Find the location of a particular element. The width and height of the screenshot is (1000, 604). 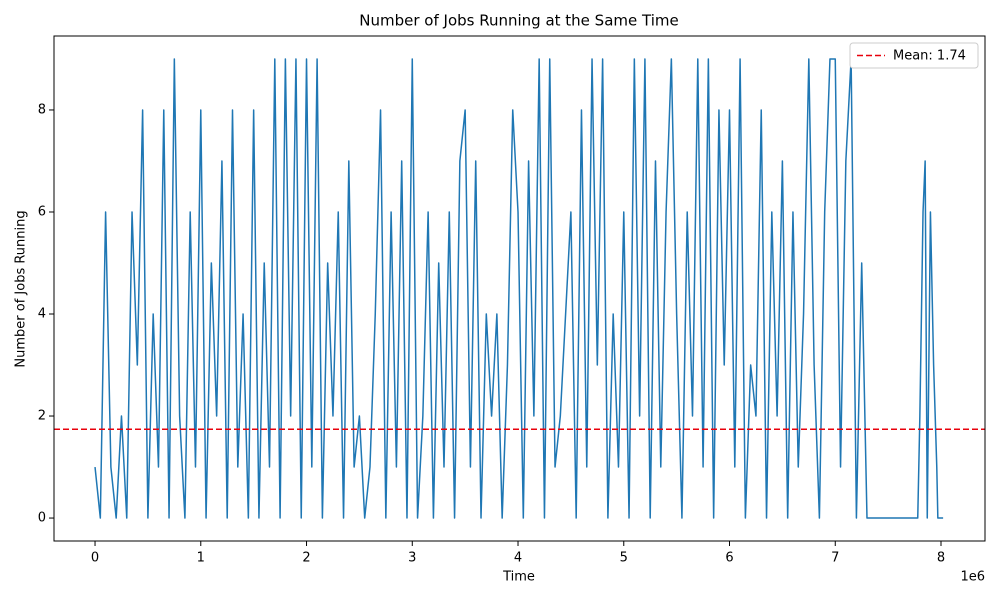

x-tick-label: 5 is located at coordinates (624, 558).